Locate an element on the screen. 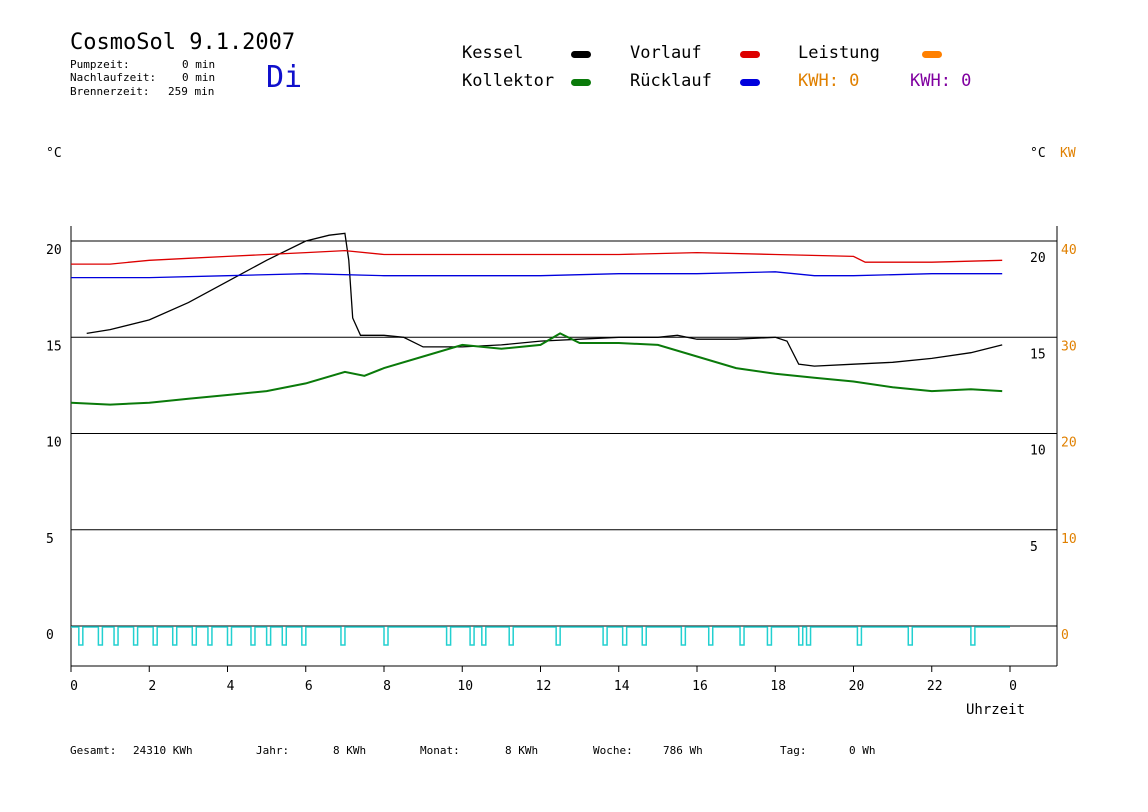  right-axis-unit: °C is located at coordinates (1038, 153).